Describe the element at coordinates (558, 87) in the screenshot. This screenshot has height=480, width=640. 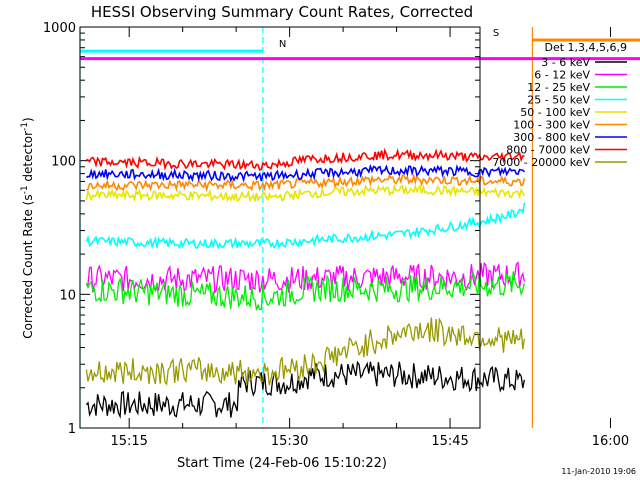
I see `legend-entry-label: 12 - 25 keV` at that location.